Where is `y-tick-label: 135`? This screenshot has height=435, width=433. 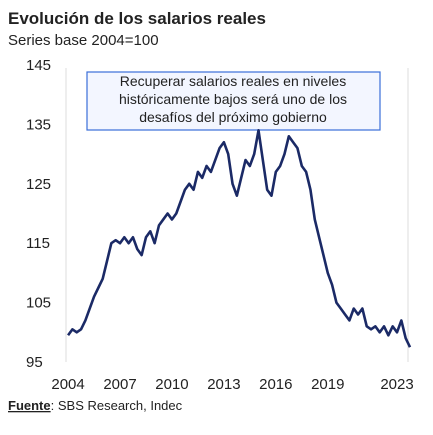 y-tick-label: 135 is located at coordinates (38, 124).